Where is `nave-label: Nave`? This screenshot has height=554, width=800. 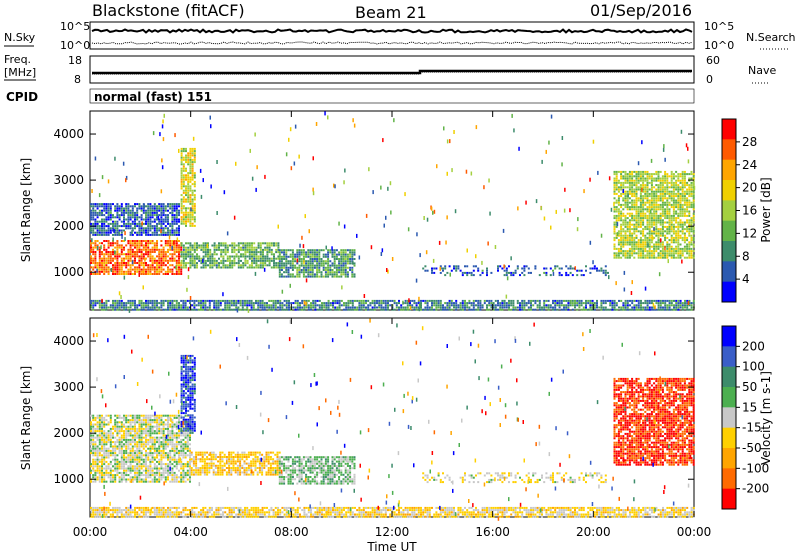
nave-label: Nave is located at coordinates (762, 70).